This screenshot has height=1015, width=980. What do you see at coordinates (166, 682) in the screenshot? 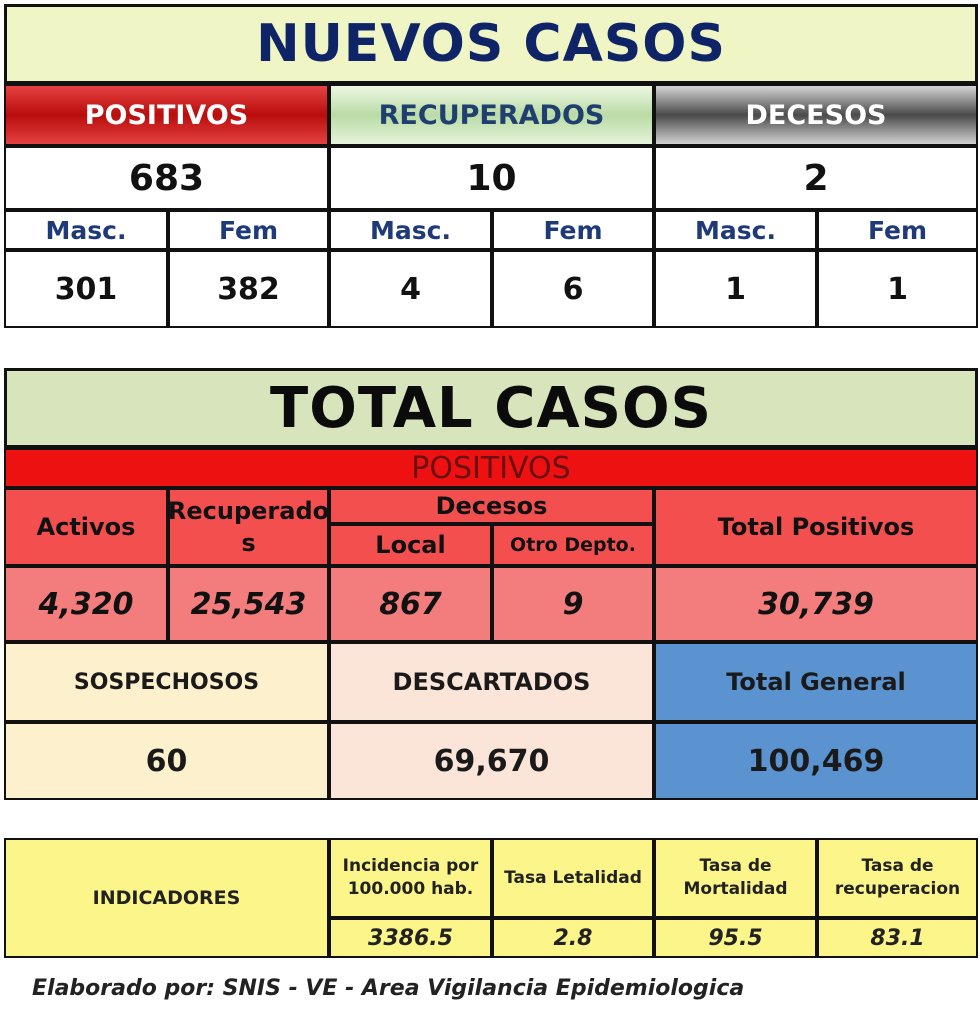
I see `sospechosos-header: SOSPECHOSOS` at bounding box center [166, 682].